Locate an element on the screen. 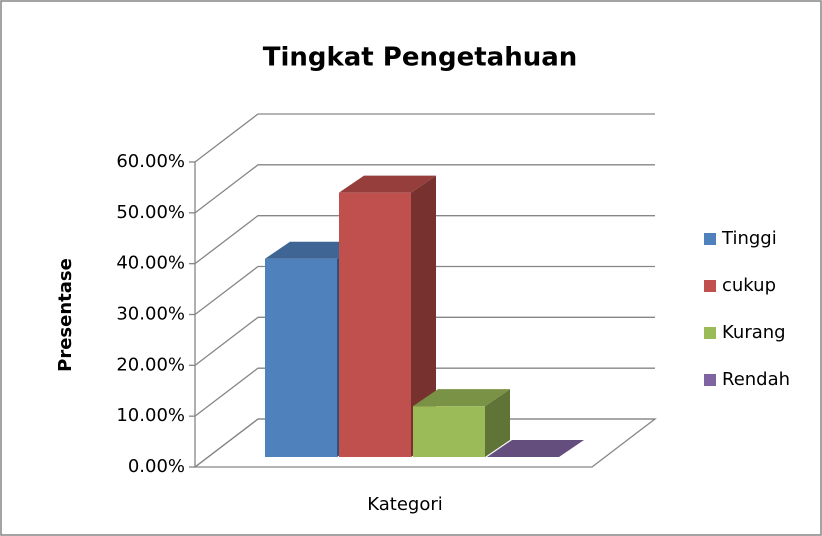  y-tick-label: 30.00% is located at coordinates (150, 314).